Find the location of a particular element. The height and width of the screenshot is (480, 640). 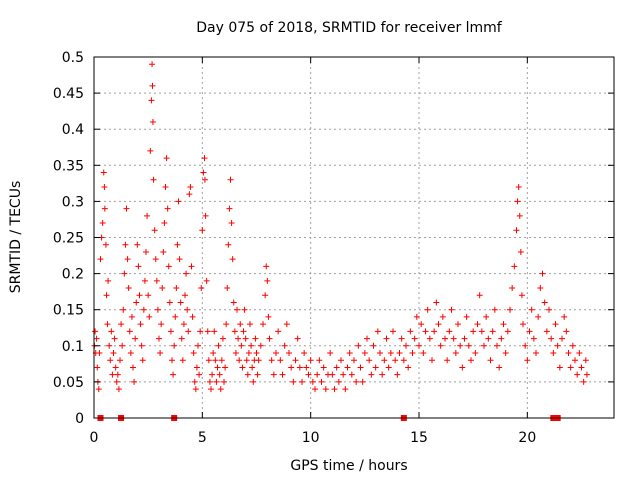

x-tick-label: 10 is located at coordinates (311, 438).